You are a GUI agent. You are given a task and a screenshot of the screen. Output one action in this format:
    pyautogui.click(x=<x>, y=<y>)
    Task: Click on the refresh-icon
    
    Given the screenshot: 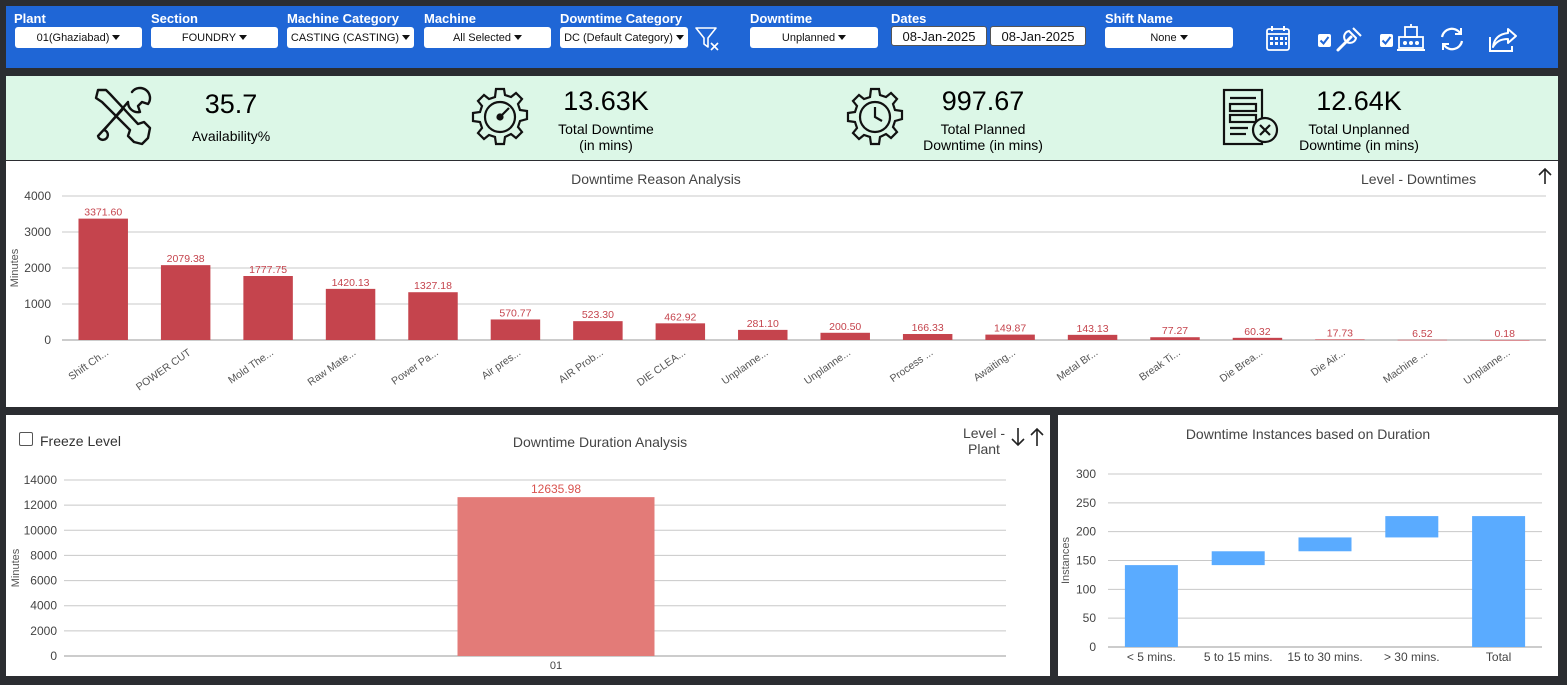 What is the action you would take?
    pyautogui.click(x=1452, y=39)
    